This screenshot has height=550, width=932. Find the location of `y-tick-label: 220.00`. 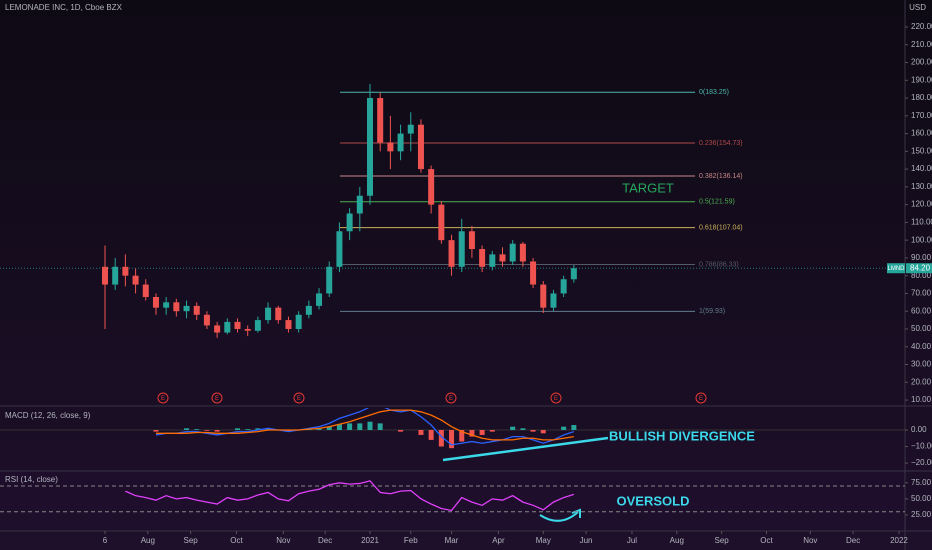

y-tick-label: 220.00 is located at coordinates (921, 26).